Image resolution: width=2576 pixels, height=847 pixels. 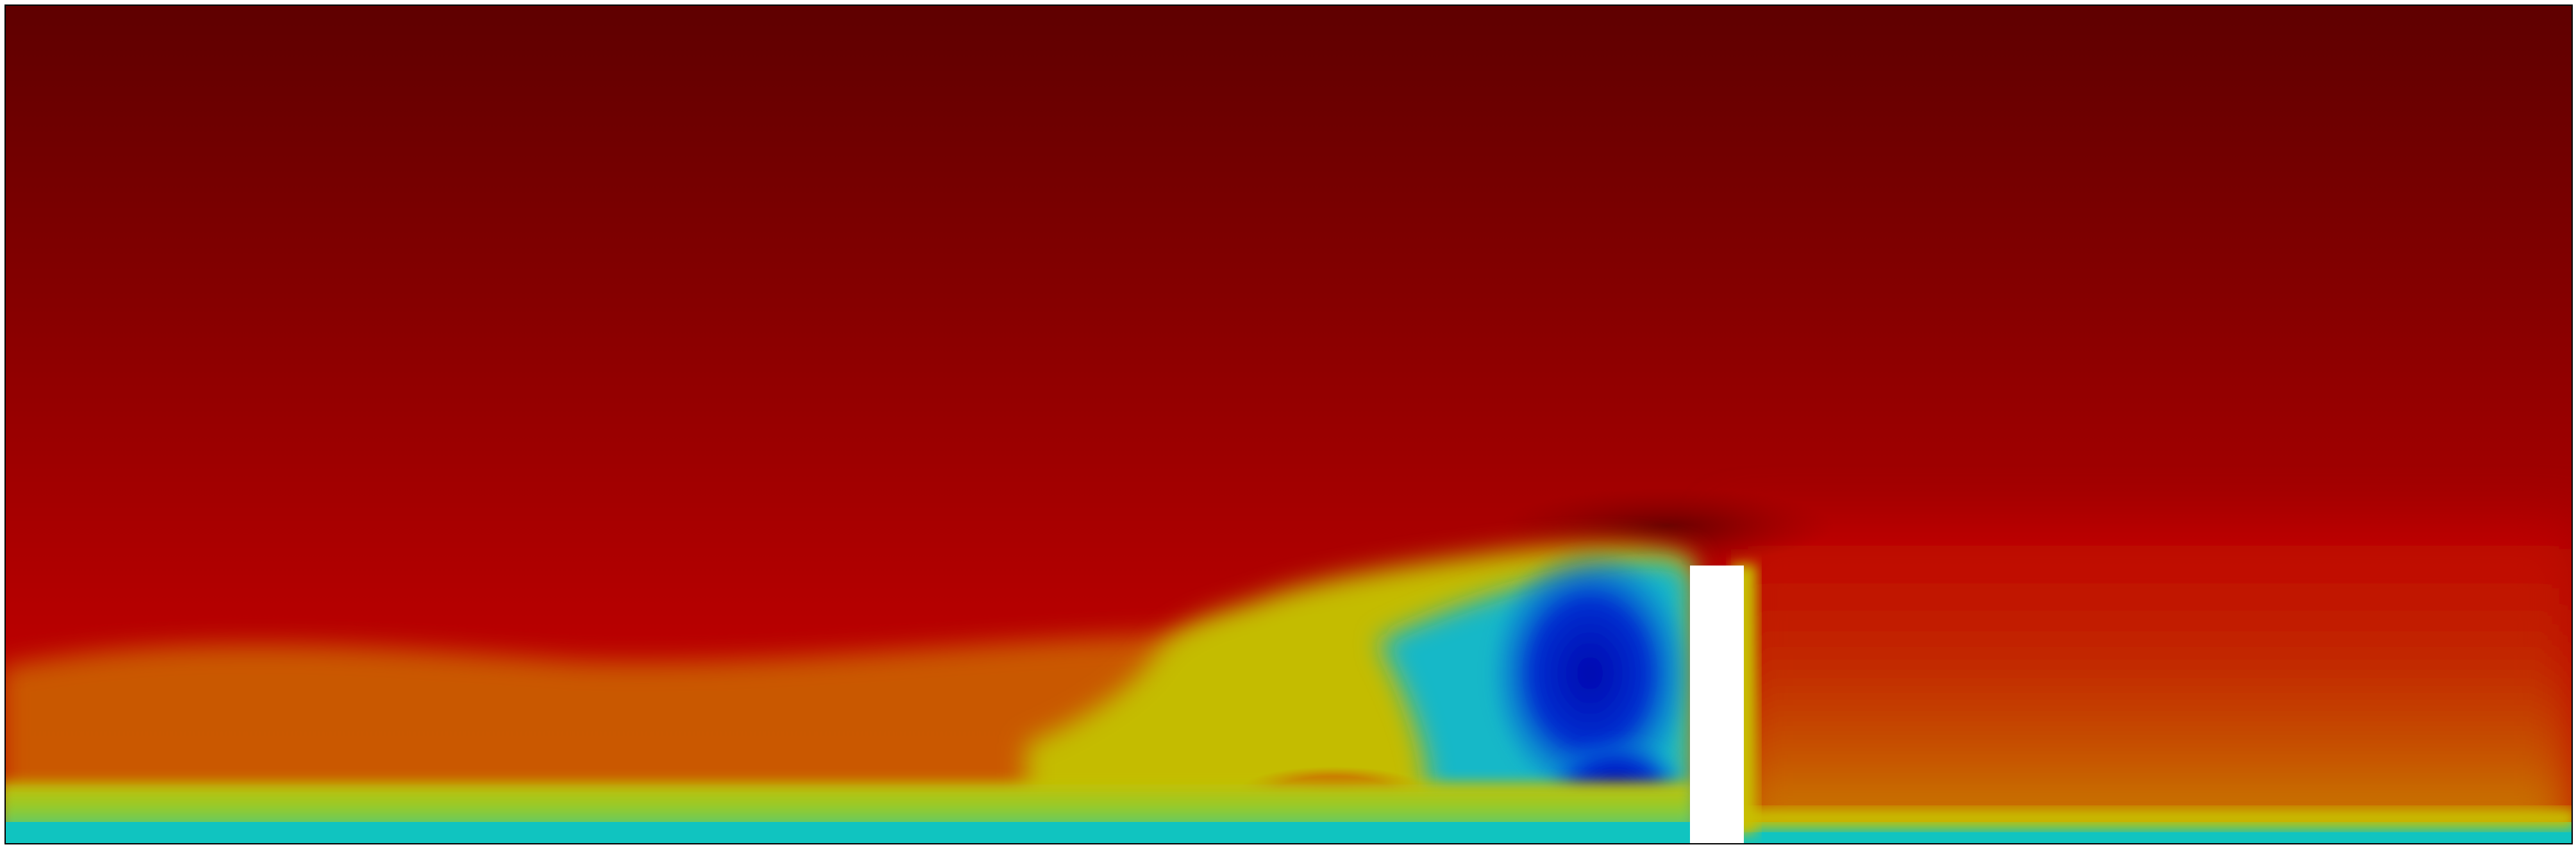 I want to click on downstream-boundary-layer, so click(x=2151, y=818).